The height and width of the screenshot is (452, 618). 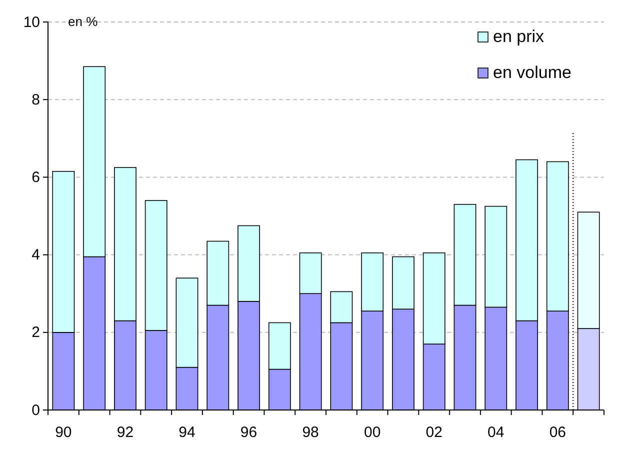 I want to click on x-tick-label: 92, so click(x=125, y=432).